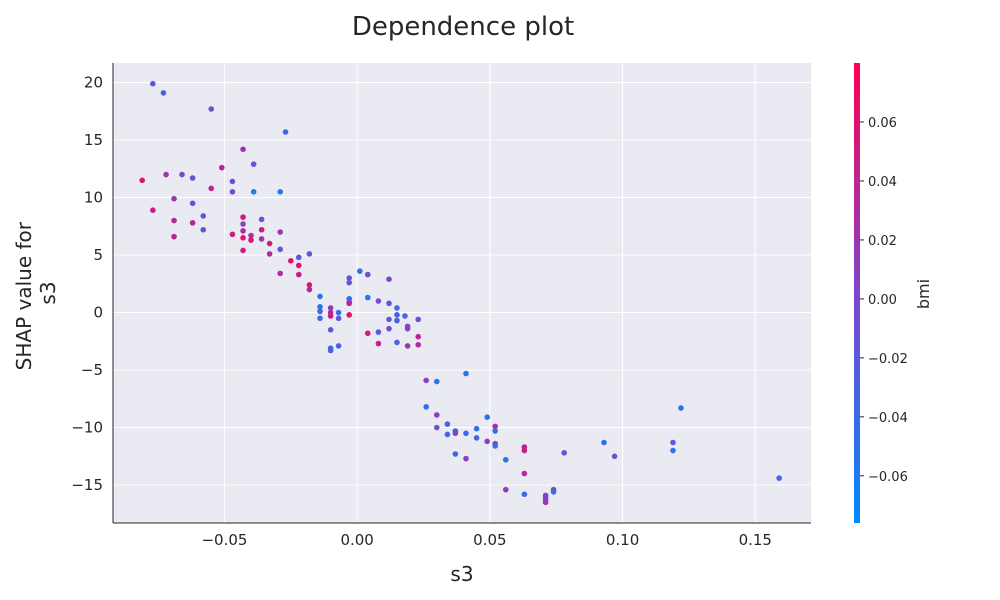  Describe the element at coordinates (489, 540) in the screenshot. I see `x-tick-label: 0.05` at that location.